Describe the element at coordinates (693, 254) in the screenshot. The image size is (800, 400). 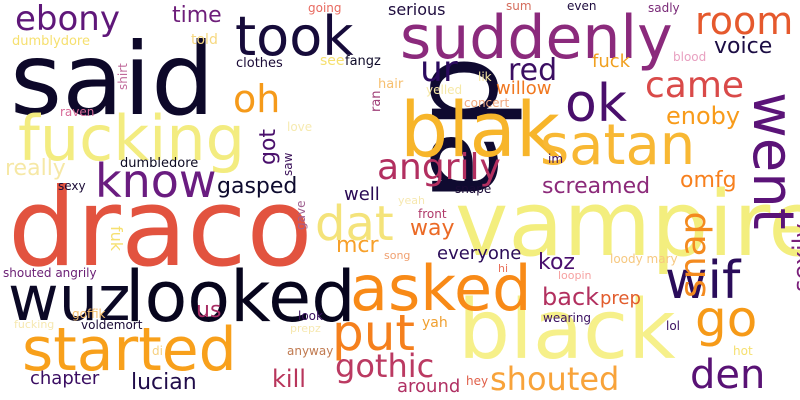
I see `word-snap: snap` at that location.